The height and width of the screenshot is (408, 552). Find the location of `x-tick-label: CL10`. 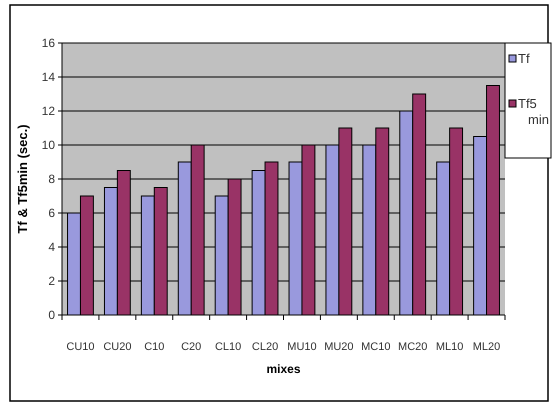

x-tick-label: CL10 is located at coordinates (228, 347).